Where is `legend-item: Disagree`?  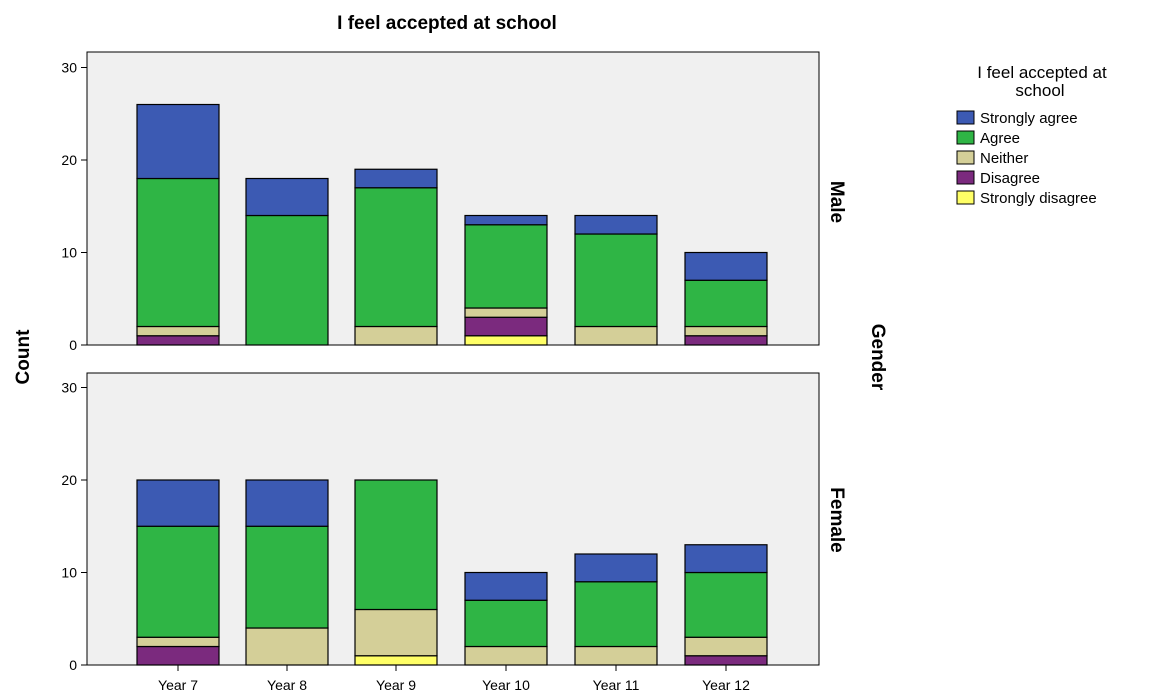
legend-item: Disagree is located at coordinates (998, 178).